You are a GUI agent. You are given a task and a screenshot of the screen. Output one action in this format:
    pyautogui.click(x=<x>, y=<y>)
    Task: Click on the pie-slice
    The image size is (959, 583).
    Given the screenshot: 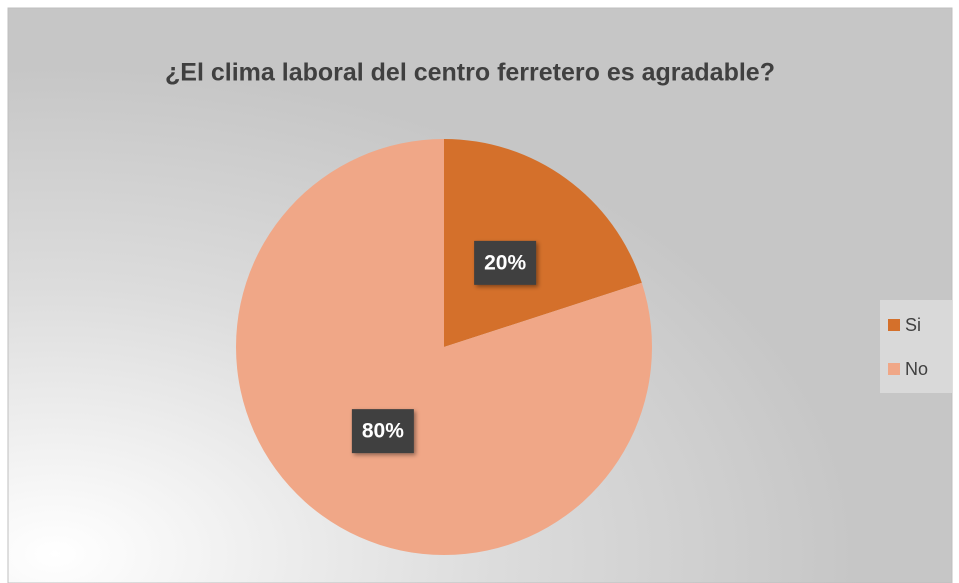 What is the action you would take?
    pyautogui.click(x=543, y=243)
    